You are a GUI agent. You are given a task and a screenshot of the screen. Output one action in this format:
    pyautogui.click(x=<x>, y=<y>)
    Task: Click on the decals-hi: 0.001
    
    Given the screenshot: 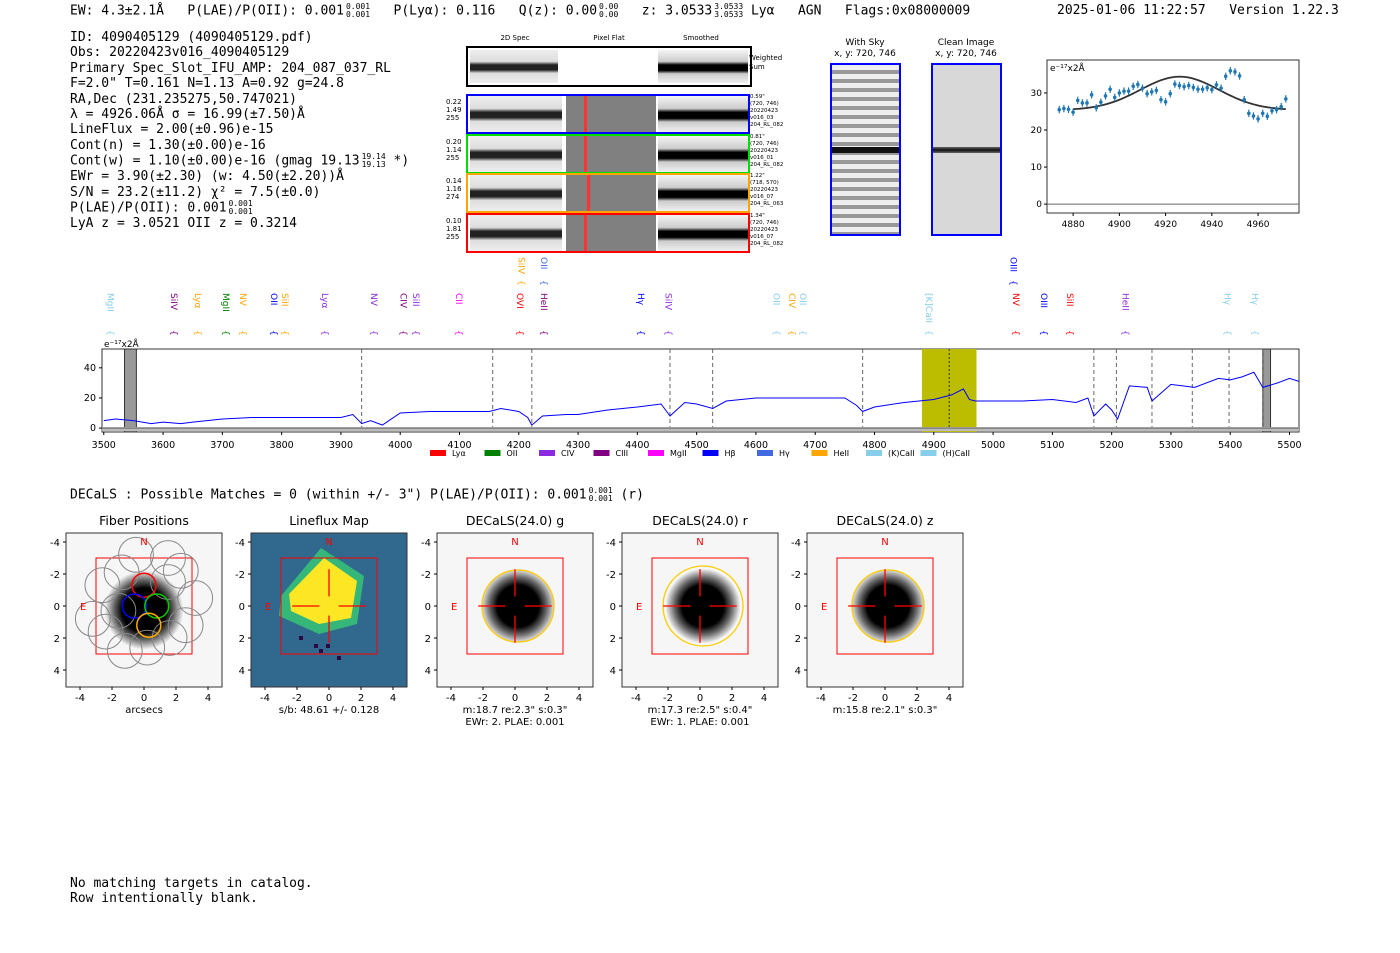 What is the action you would take?
    pyautogui.click(x=600, y=490)
    